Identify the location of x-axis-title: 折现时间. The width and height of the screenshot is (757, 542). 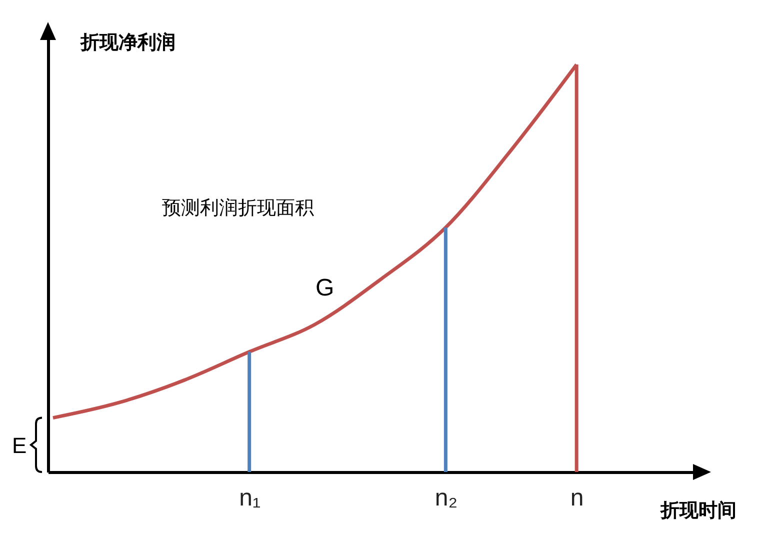
(698, 511).